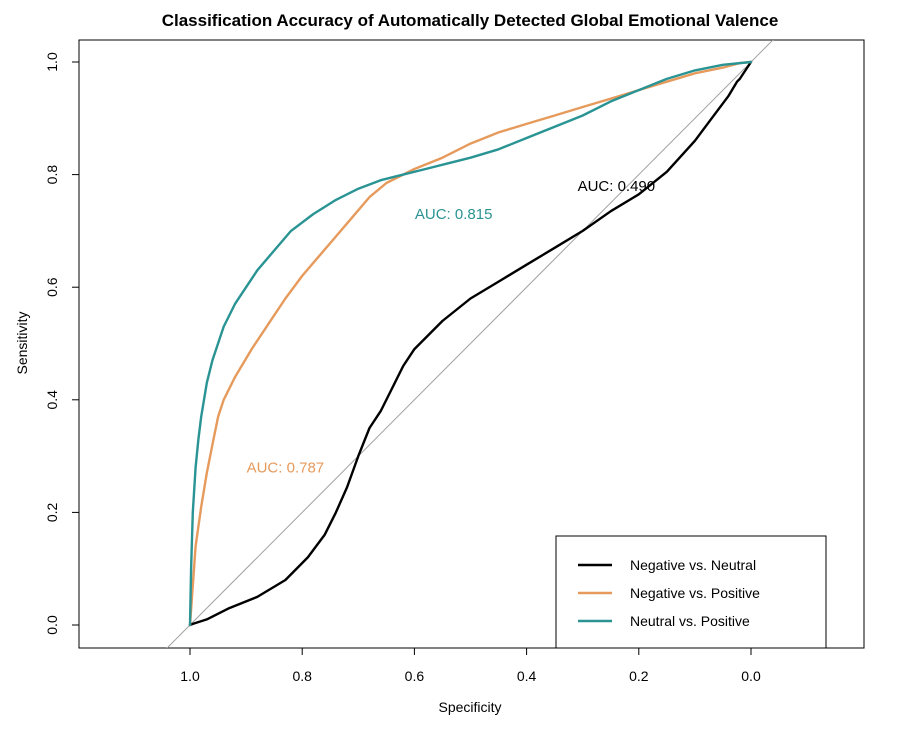 This screenshot has height=732, width=904. What do you see at coordinates (52, 512) in the screenshot?
I see `y-tick-label: 0.2` at bounding box center [52, 512].